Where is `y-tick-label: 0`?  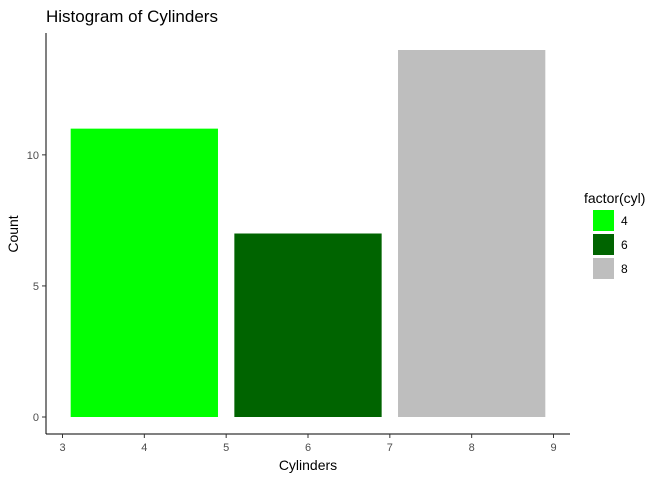 y-tick-label: 0 is located at coordinates (36, 418).